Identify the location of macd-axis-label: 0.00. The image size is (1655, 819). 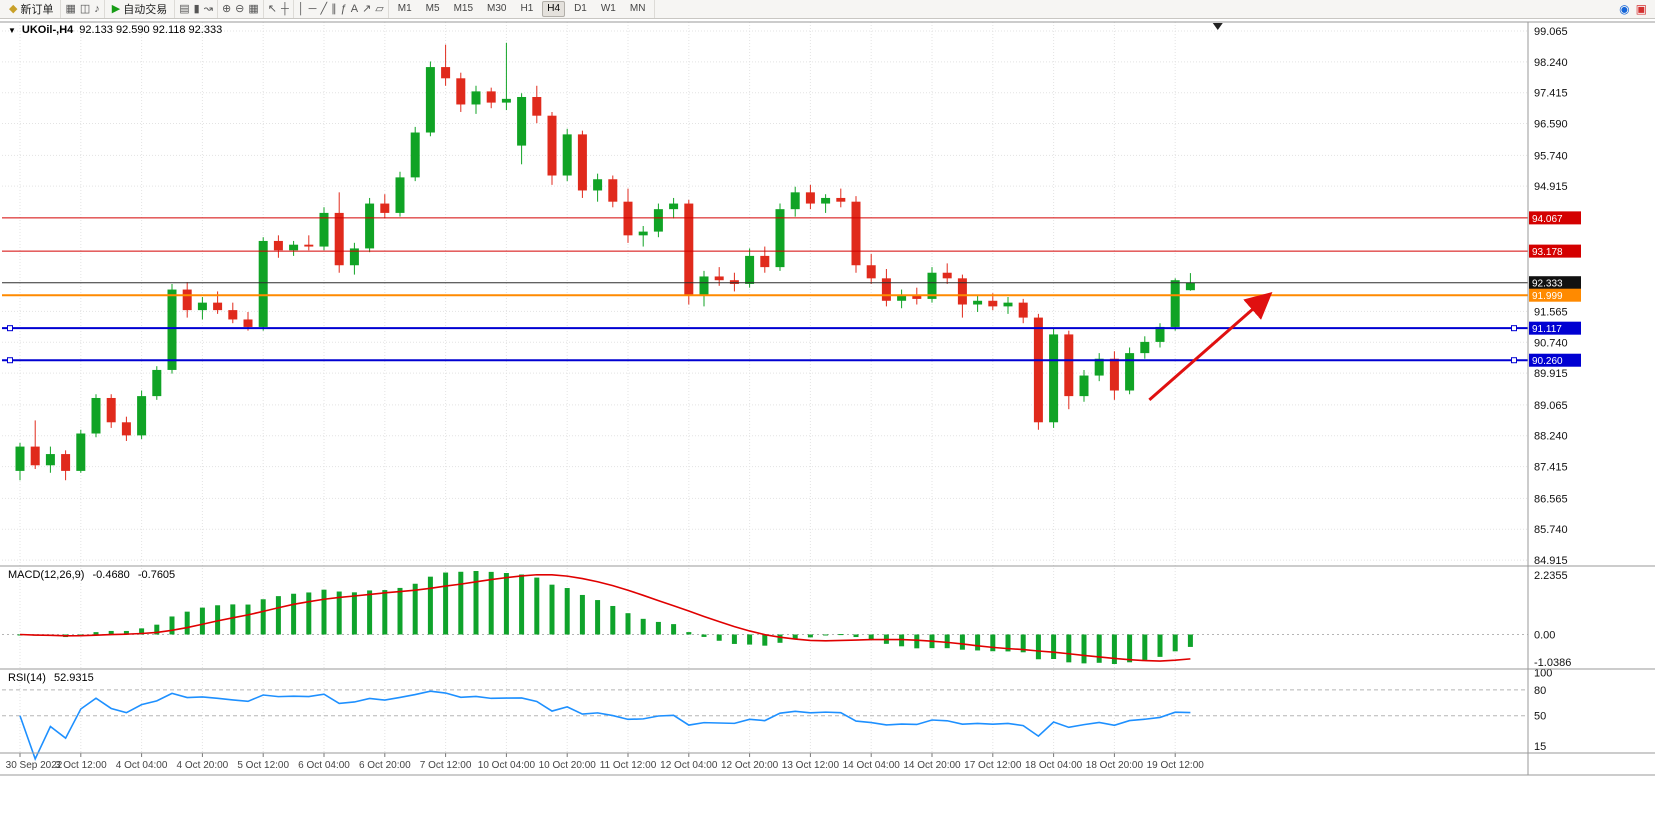
(1544, 635).